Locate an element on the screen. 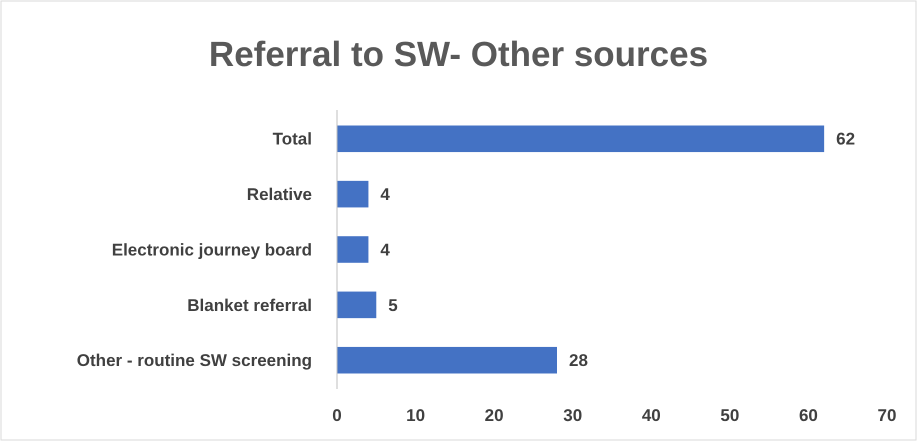 This screenshot has height=441, width=917. x-tick-label: 60 is located at coordinates (808, 415).